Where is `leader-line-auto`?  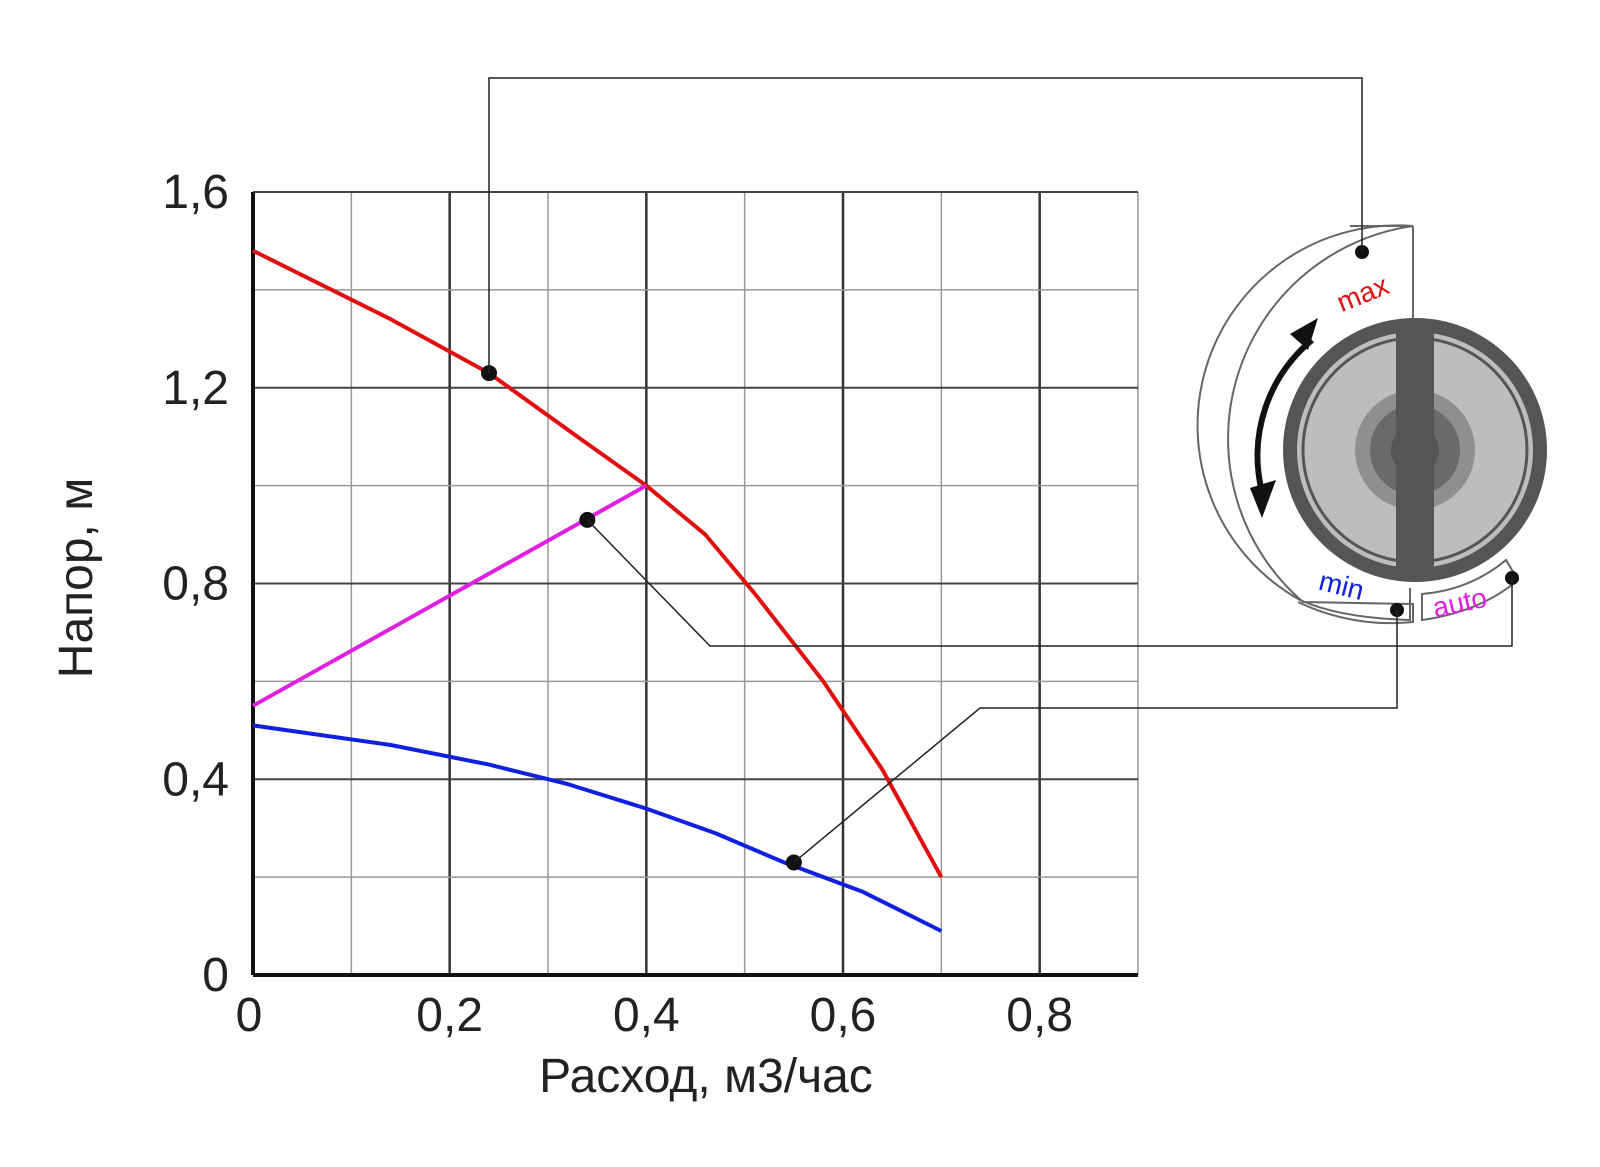 leader-line-auto is located at coordinates (1049, 583).